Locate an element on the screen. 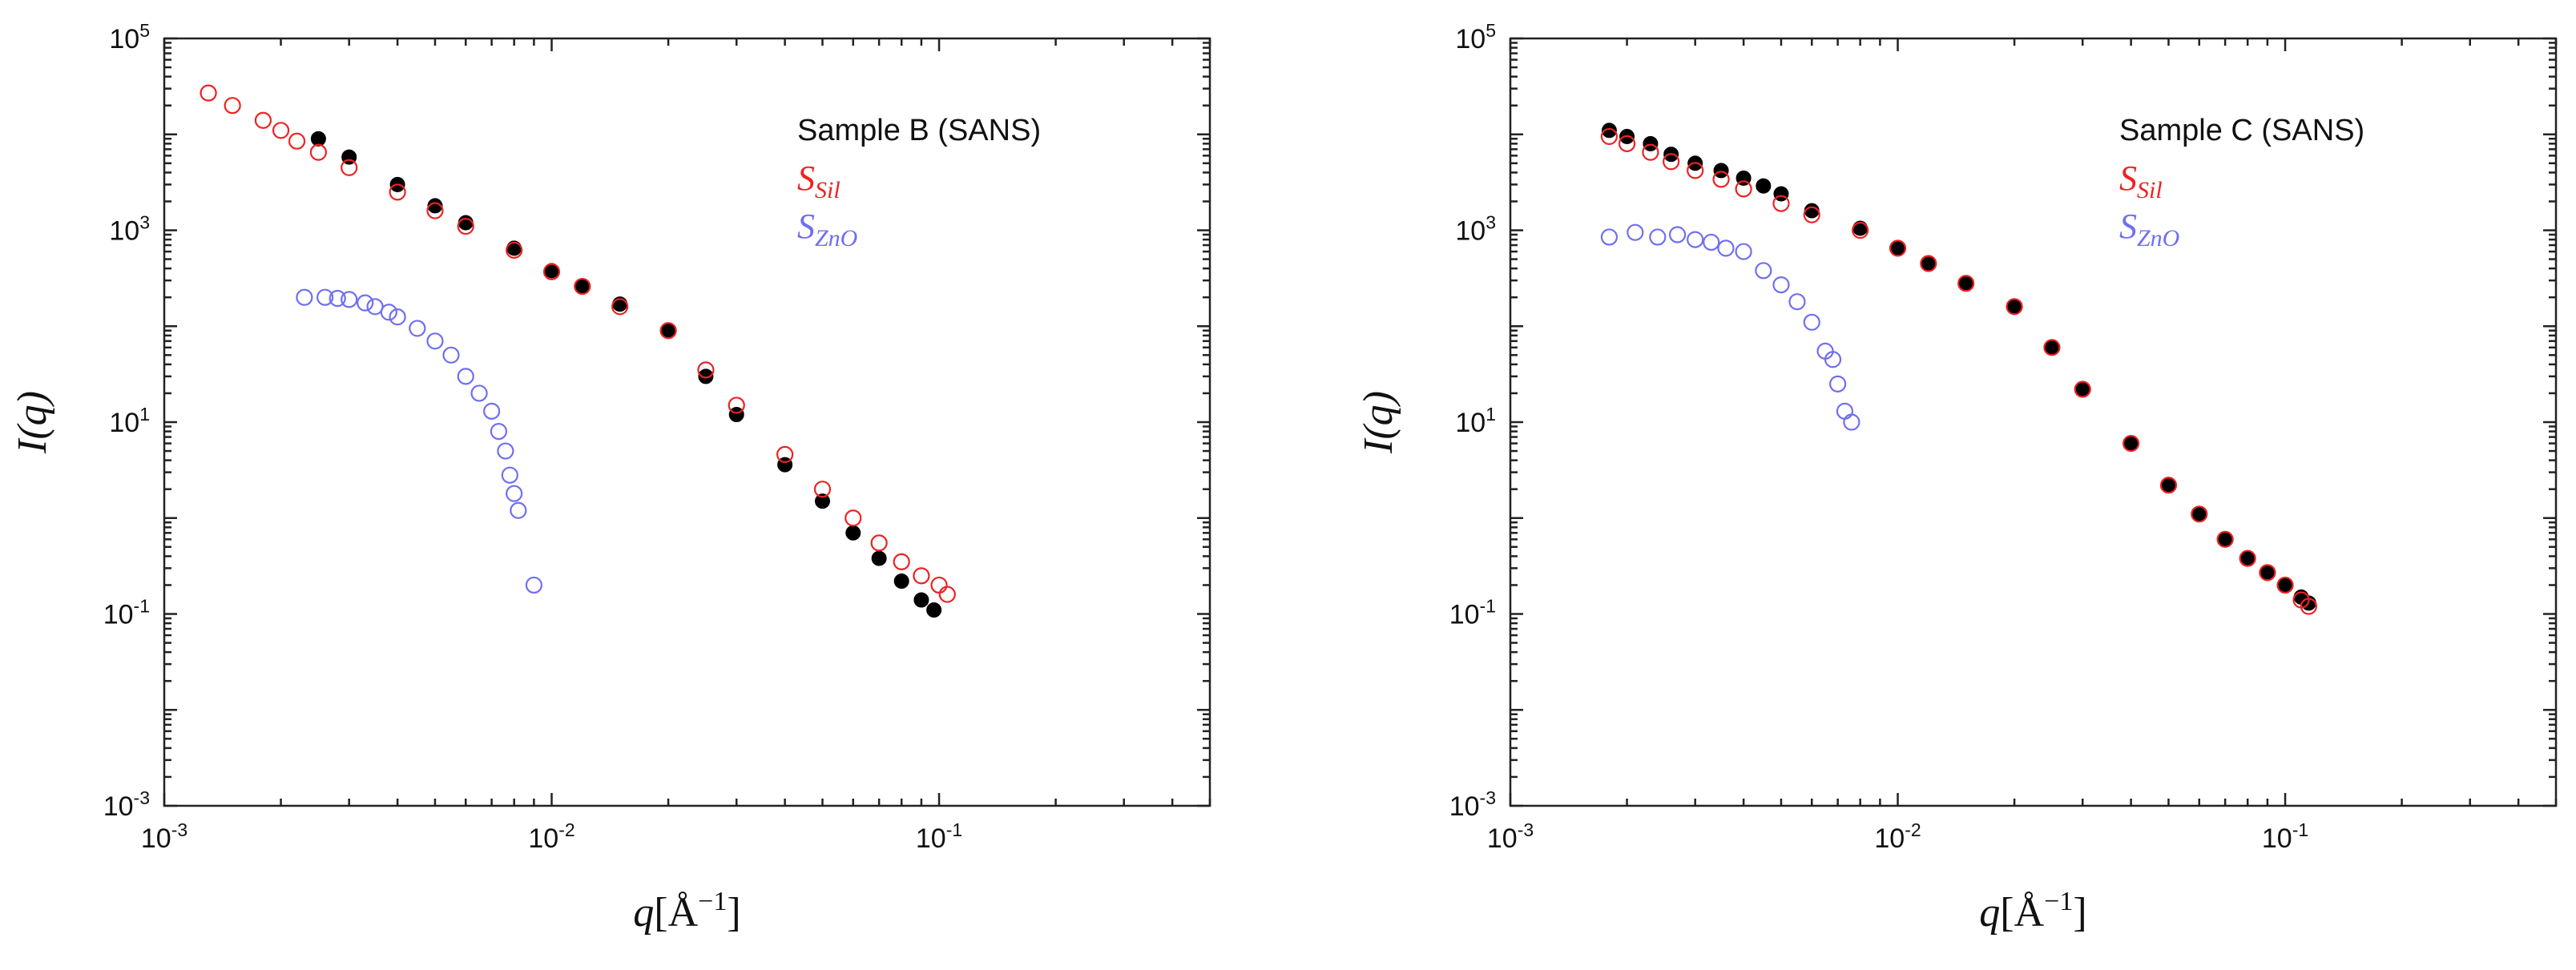 This screenshot has width=2576, height=970. x-tick-label: 10⁻³ is located at coordinates (164, 837).